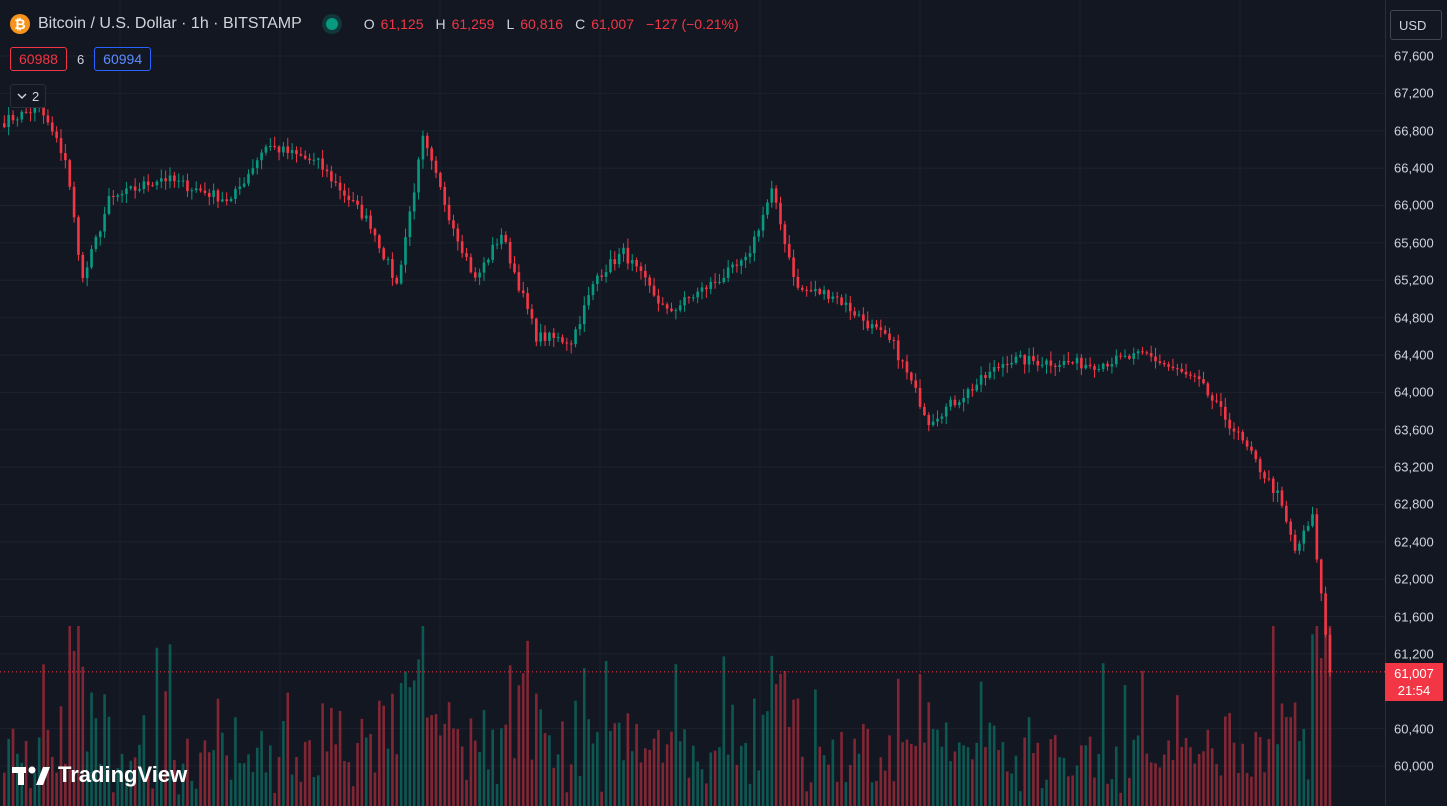 This screenshot has height=806, width=1447. Describe the element at coordinates (1416, 25) in the screenshot. I see `currency-button: USD` at that location.